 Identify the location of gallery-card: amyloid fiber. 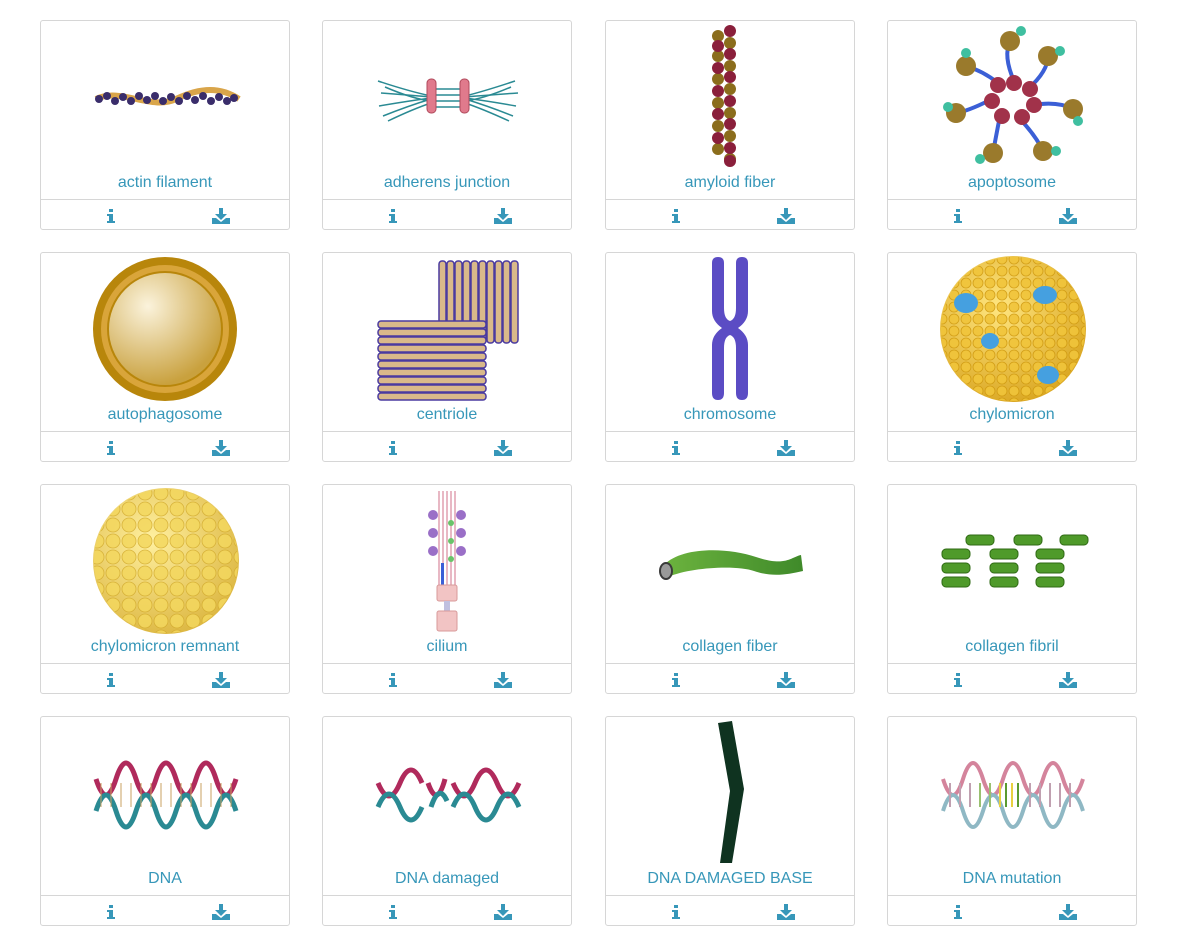
(730, 125).